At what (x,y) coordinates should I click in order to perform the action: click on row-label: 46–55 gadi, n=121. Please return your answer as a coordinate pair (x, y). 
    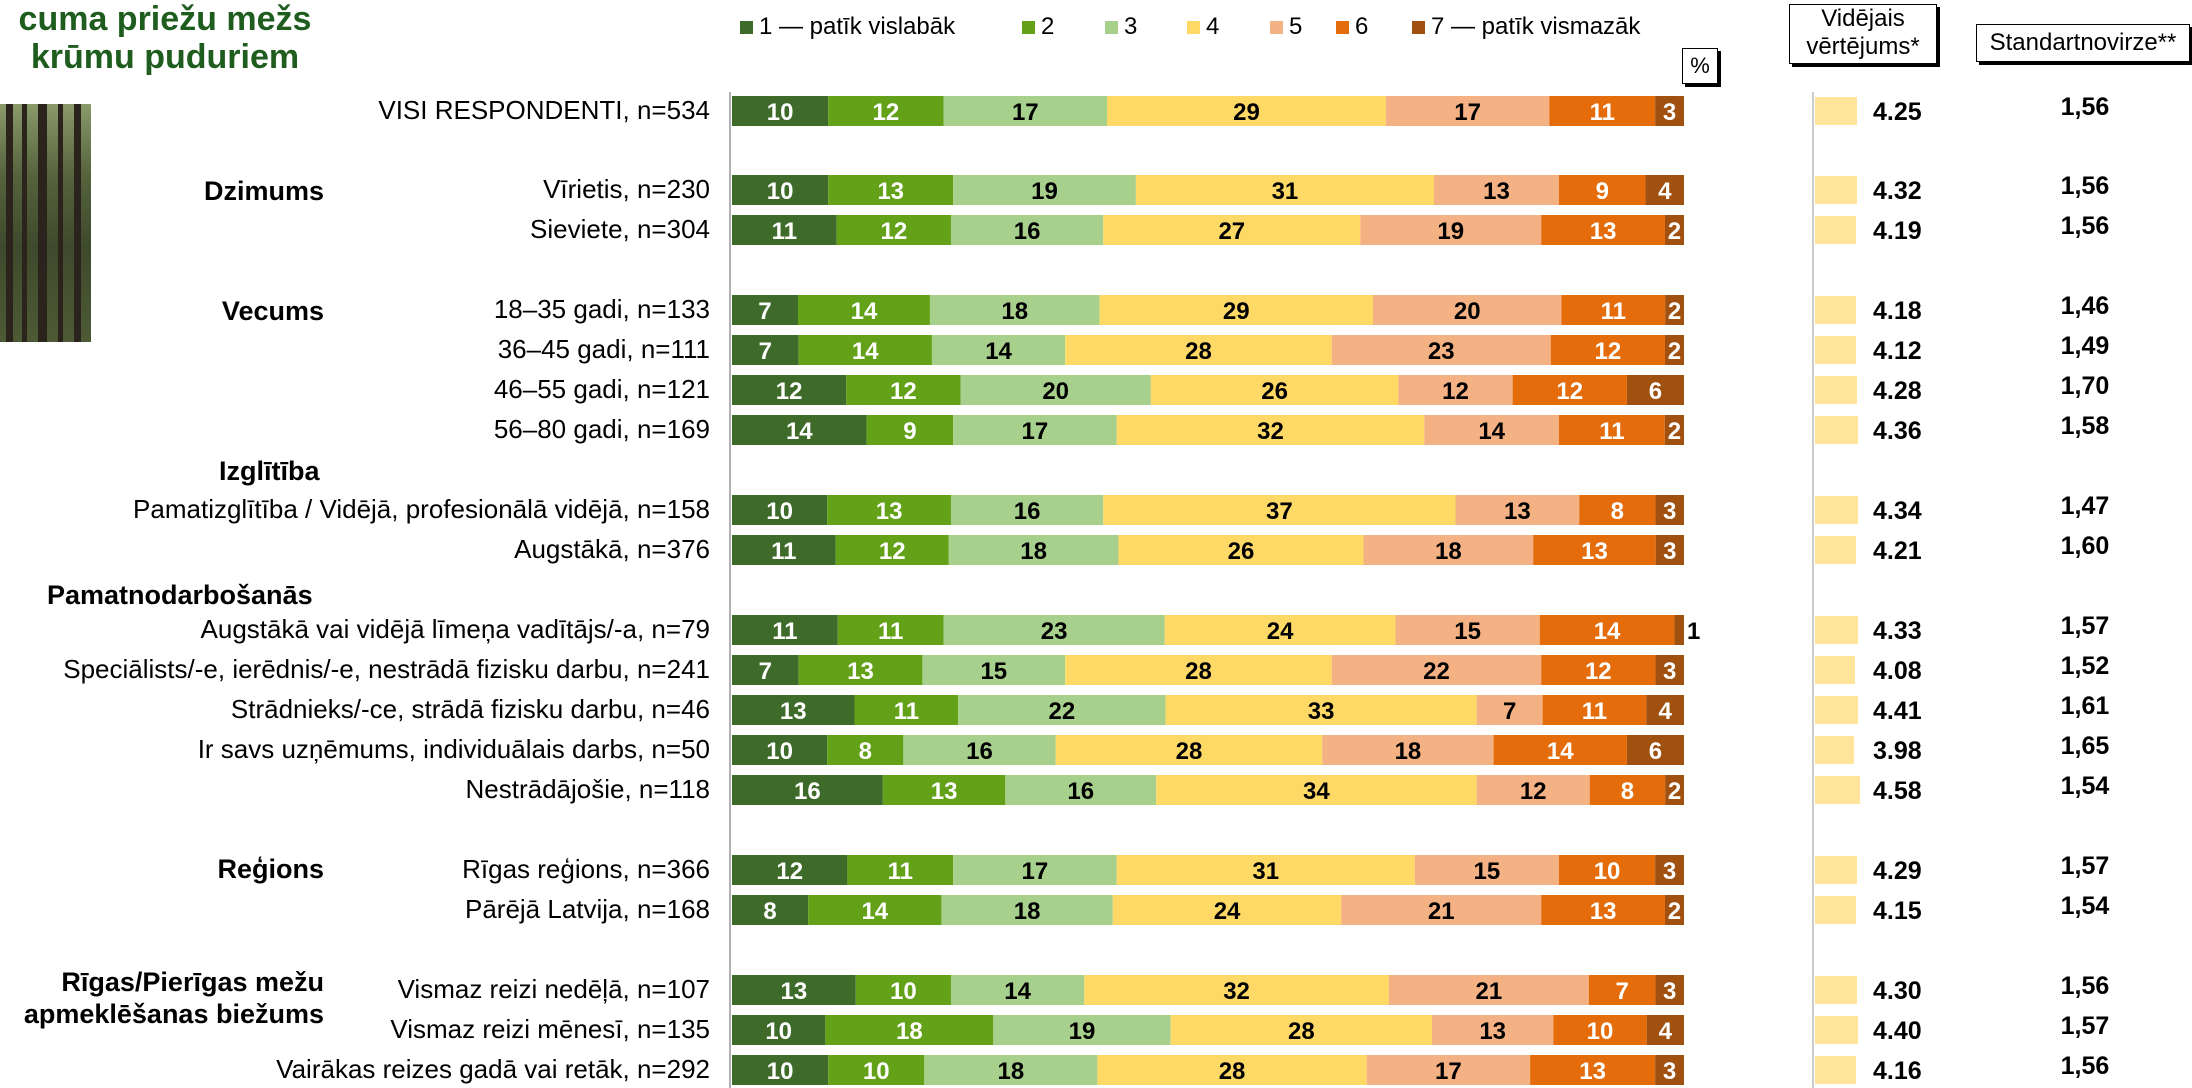
    Looking at the image, I should click on (601, 389).